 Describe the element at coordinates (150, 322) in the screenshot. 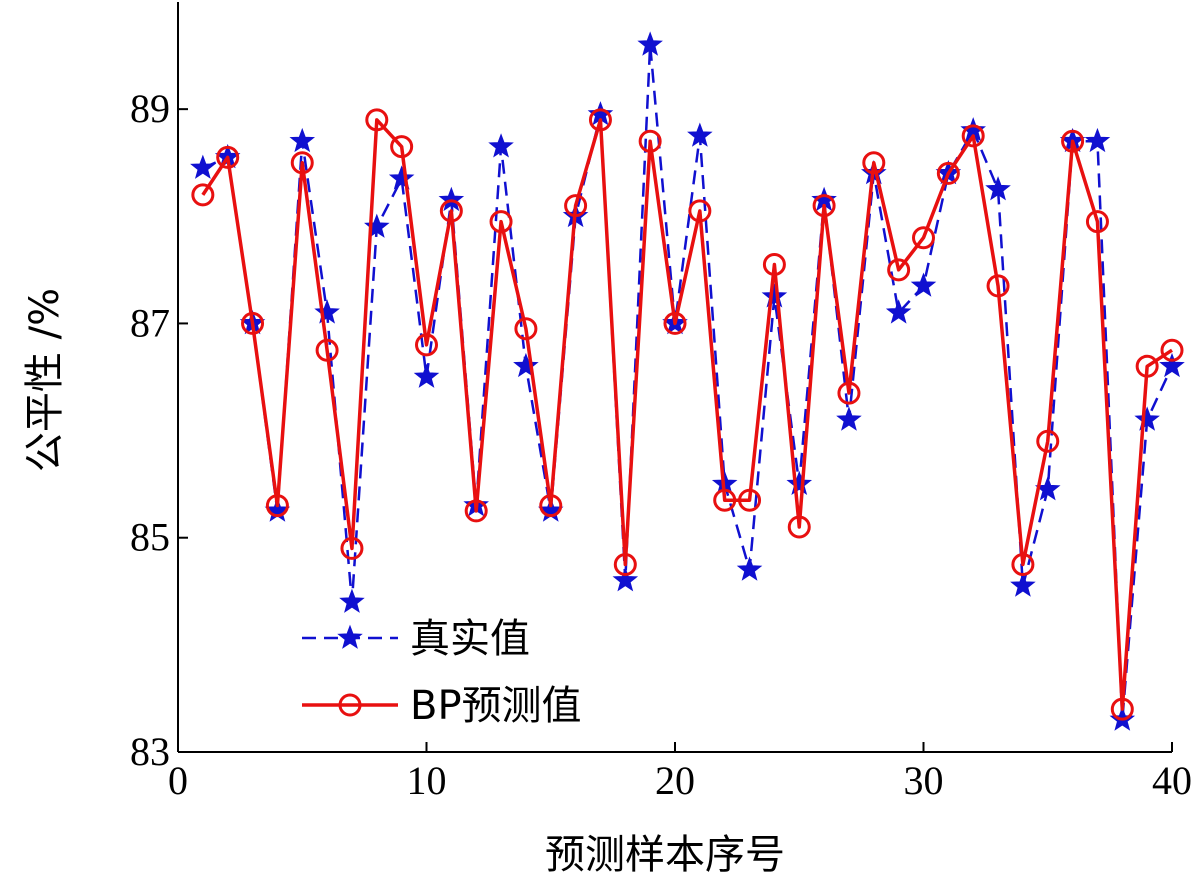

I see `y-tick-label: 87` at that location.